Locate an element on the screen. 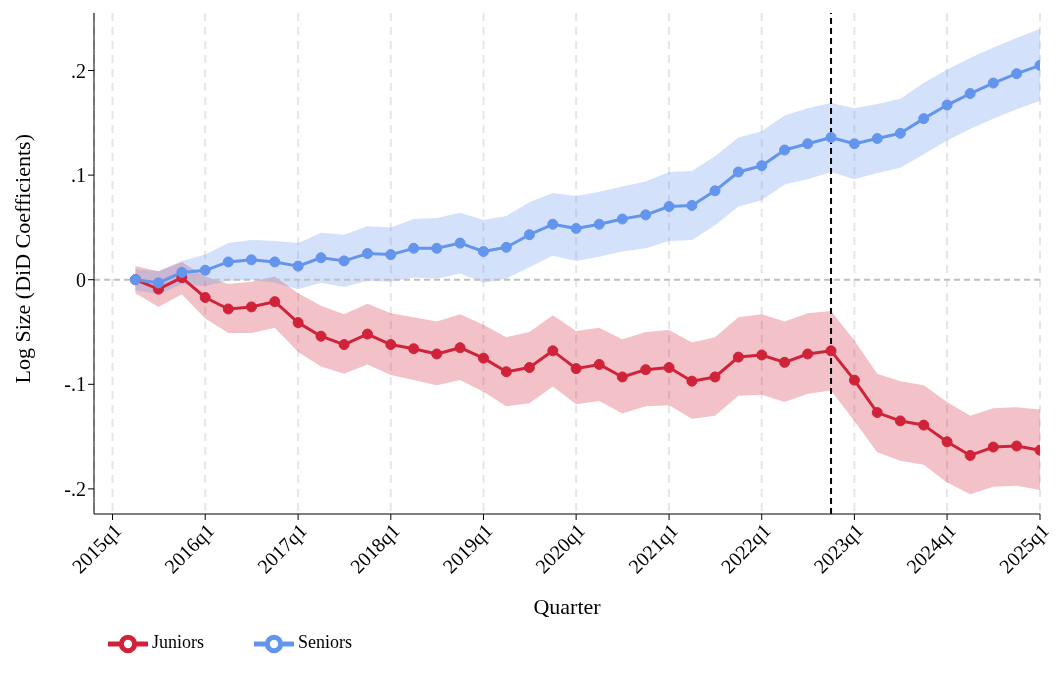 The width and height of the screenshot is (1064, 679). legend-label: Seniors is located at coordinates (325, 642).